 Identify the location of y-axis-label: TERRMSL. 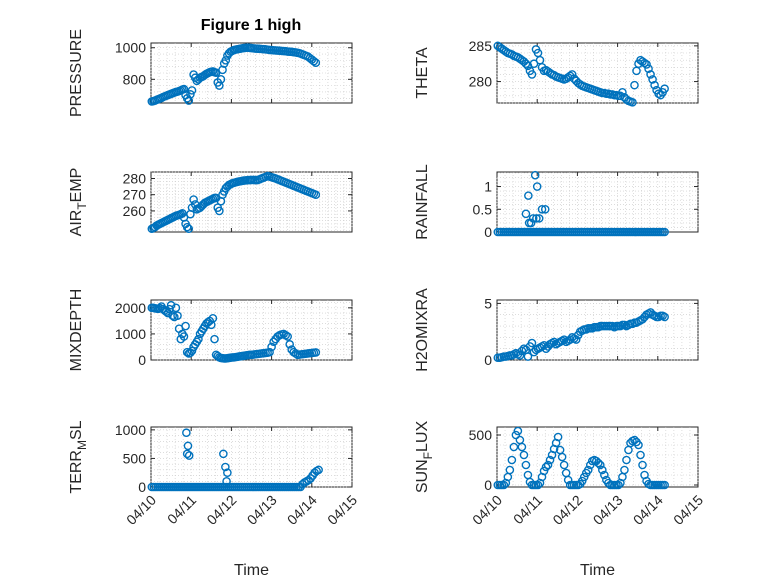
(78, 456).